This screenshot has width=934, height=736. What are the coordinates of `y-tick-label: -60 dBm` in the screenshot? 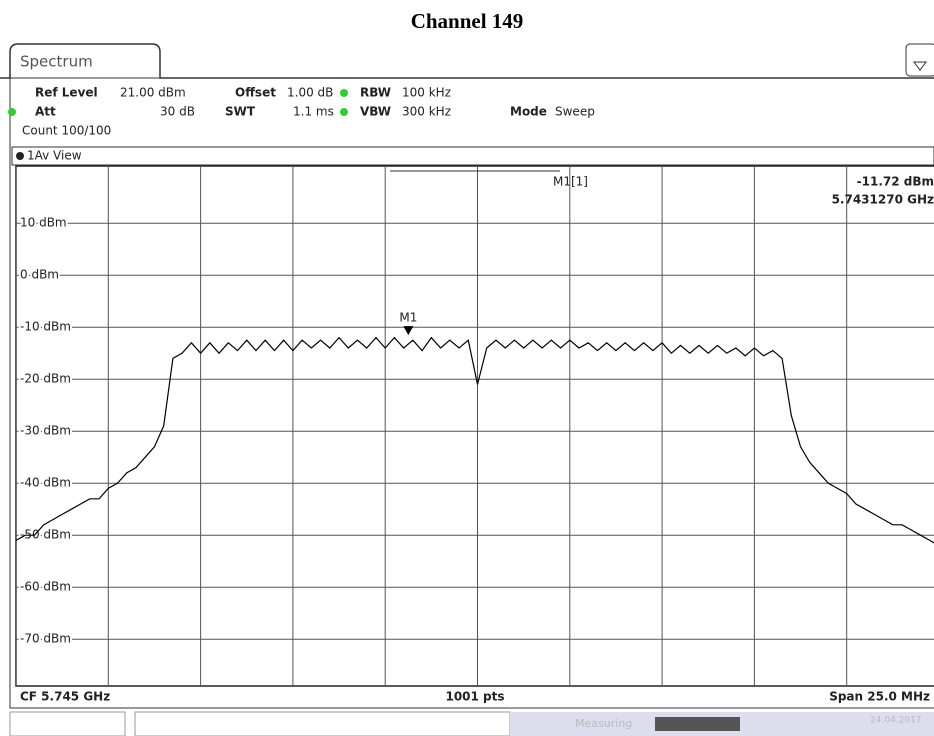 It's located at (45, 587).